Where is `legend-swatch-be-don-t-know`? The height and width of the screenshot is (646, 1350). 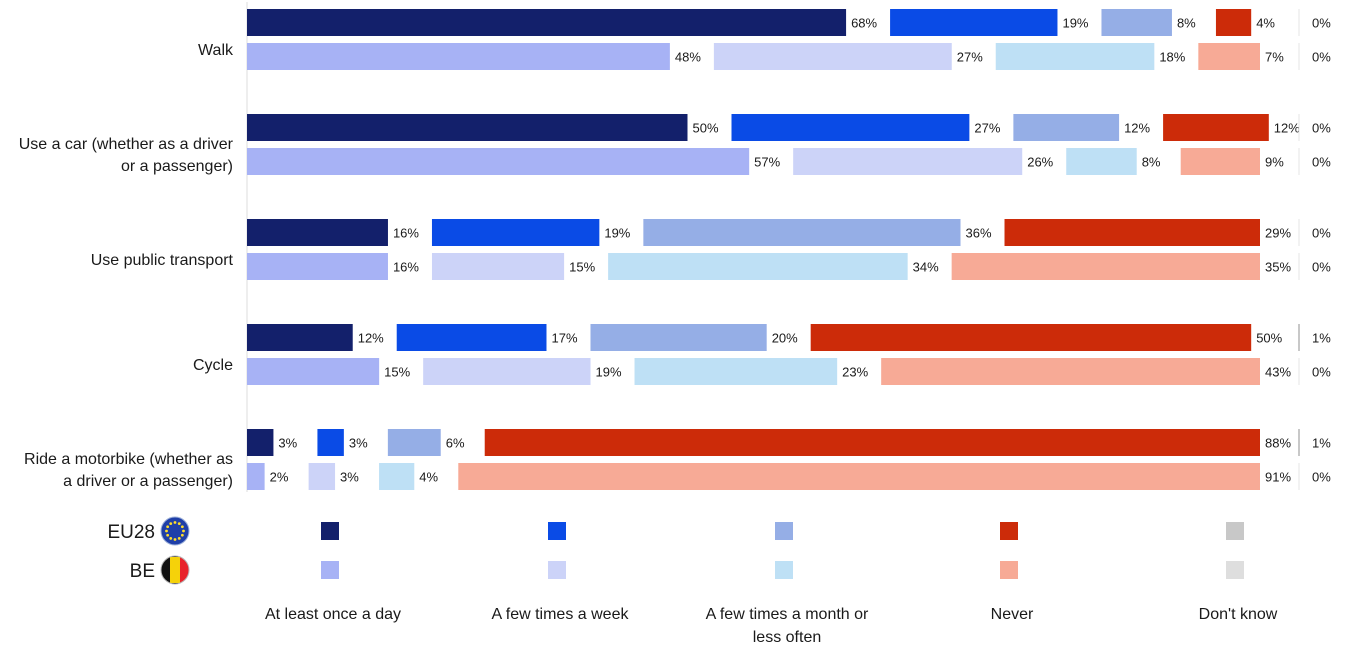 legend-swatch-be-don-t-know is located at coordinates (1235, 570).